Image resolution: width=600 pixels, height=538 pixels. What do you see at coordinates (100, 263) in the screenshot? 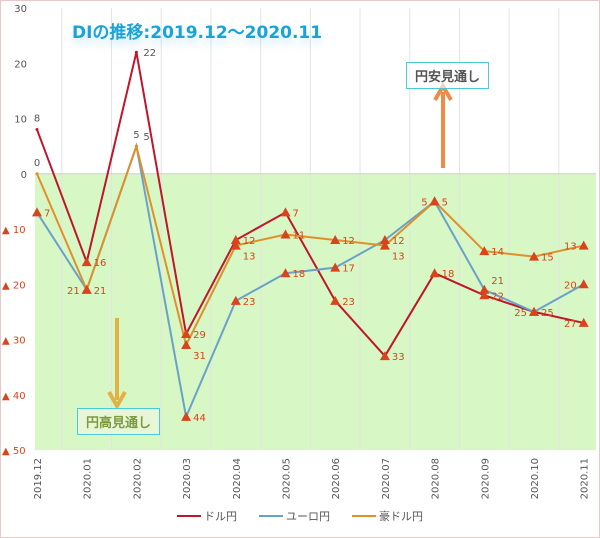
I see `data-label: 16` at bounding box center [100, 263].